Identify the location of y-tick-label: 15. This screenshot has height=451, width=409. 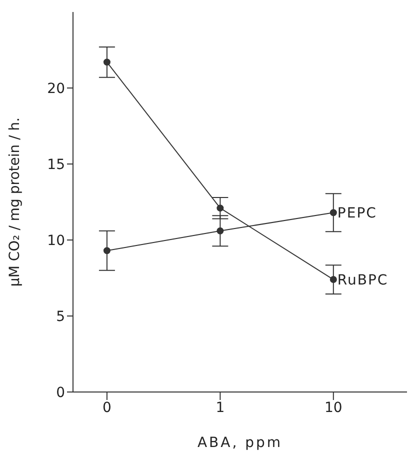
(56, 164).